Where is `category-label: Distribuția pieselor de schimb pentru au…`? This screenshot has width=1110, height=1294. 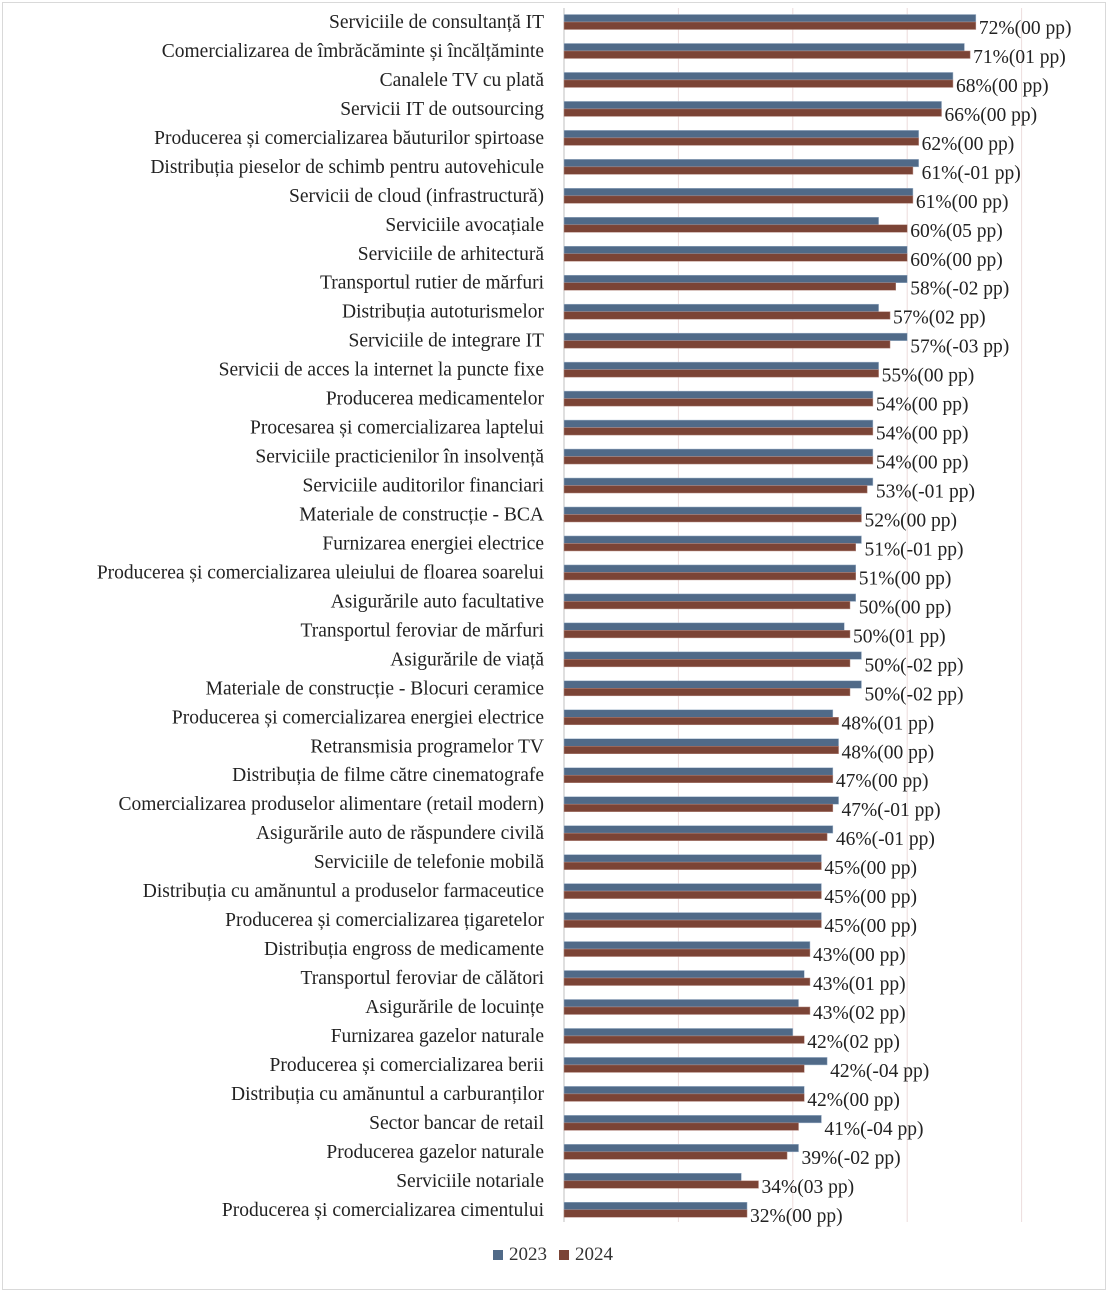 category-label: Distribuția pieselor de schimb pentru au… is located at coordinates (347, 167).